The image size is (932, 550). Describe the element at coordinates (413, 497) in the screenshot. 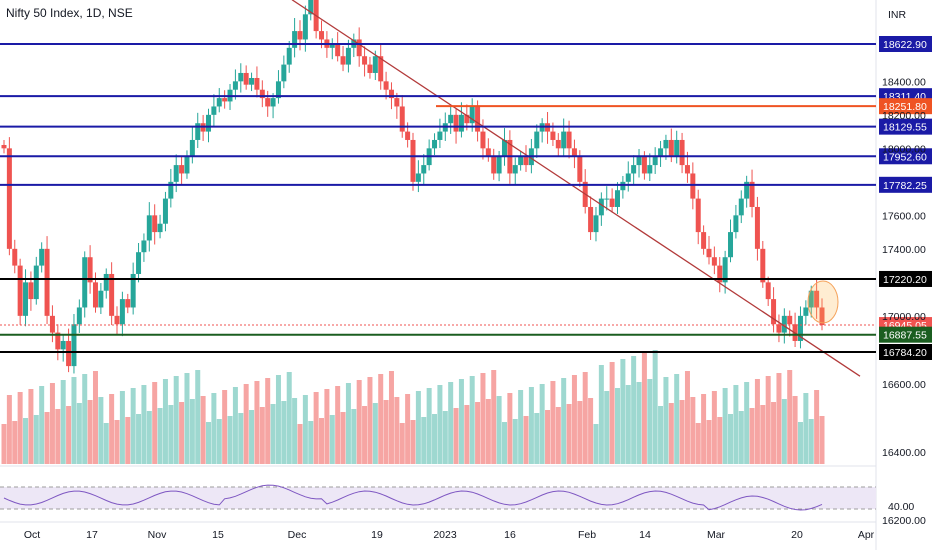

I see `rsi-line` at that location.